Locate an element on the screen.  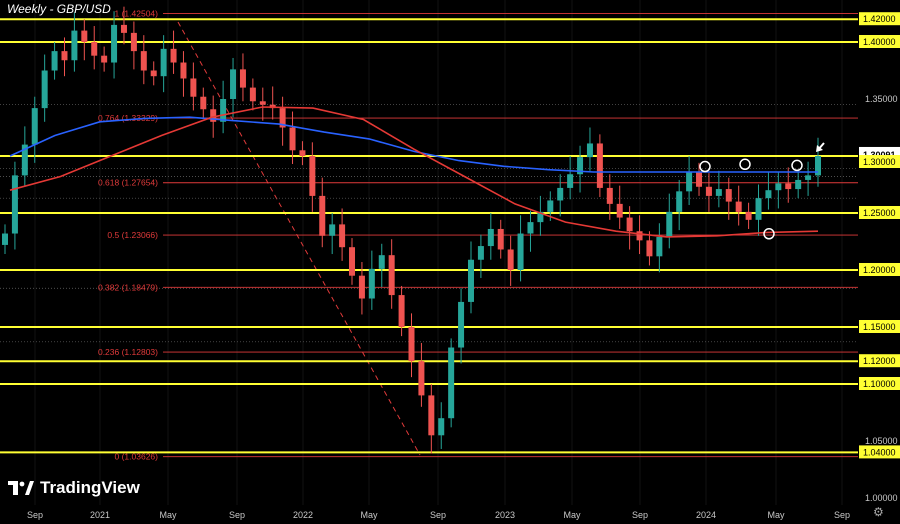
x-tick-label: 2021 is located at coordinates (100, 515).